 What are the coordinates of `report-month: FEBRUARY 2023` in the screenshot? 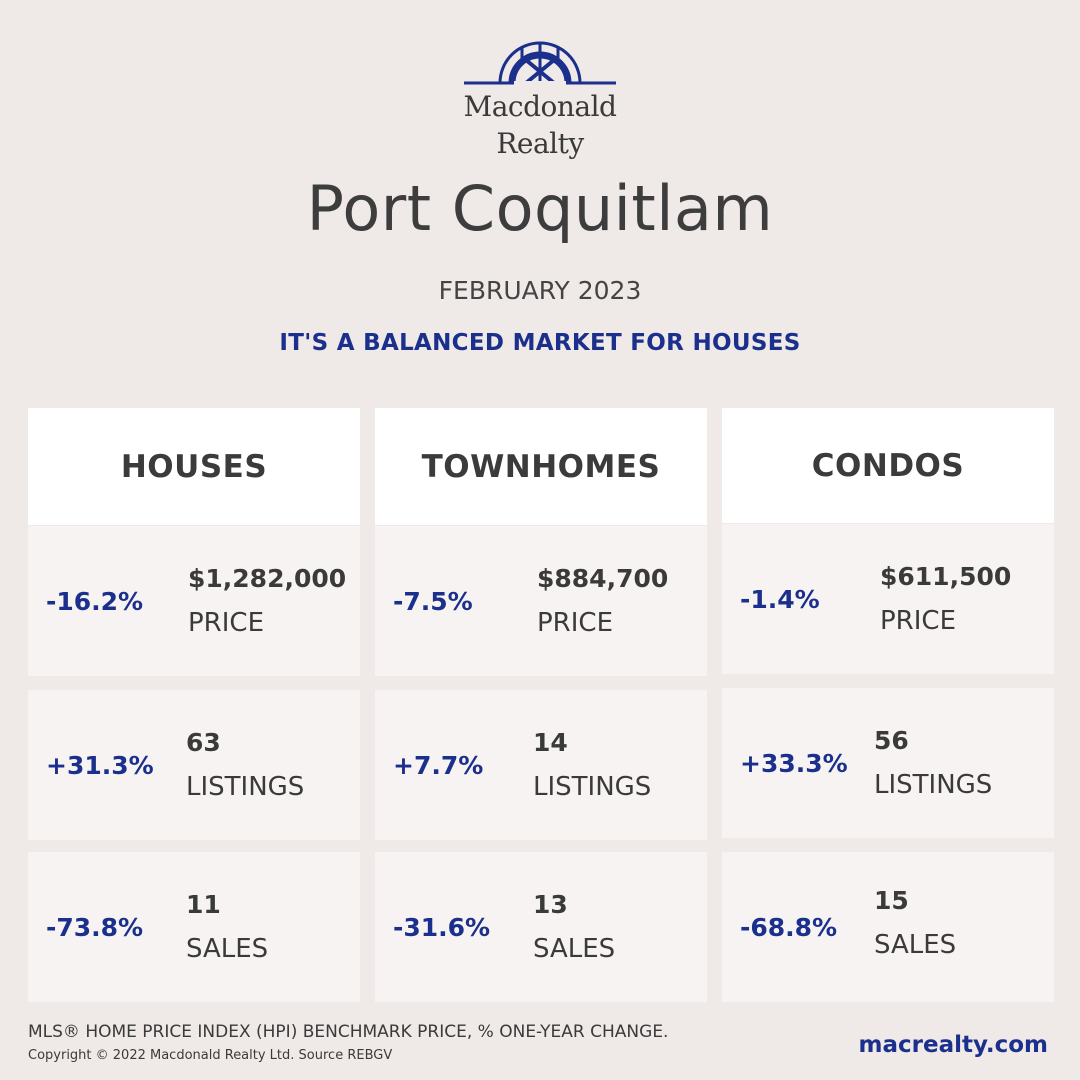 It's located at (540, 290).